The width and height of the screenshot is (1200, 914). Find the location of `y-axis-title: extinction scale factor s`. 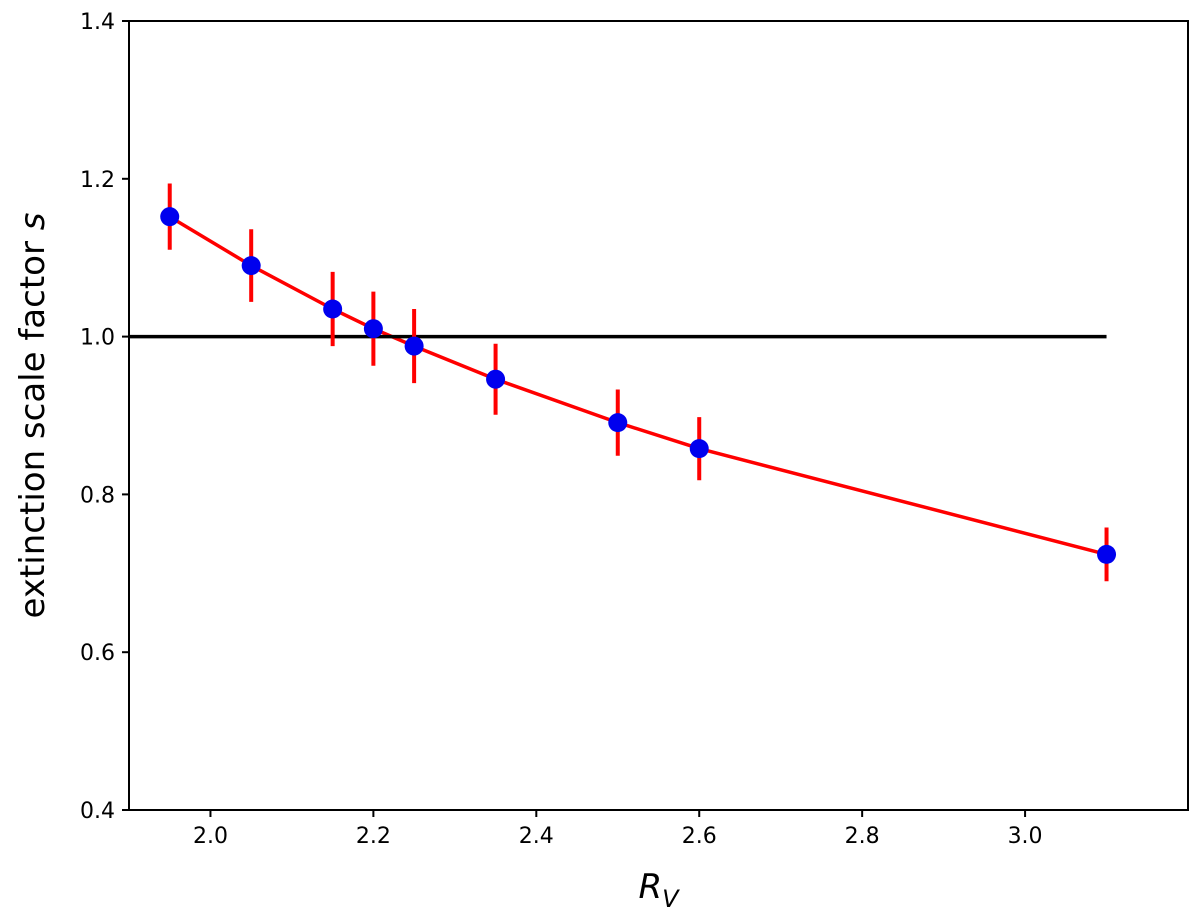

y-axis-title: extinction scale factor s is located at coordinates (33, 416).